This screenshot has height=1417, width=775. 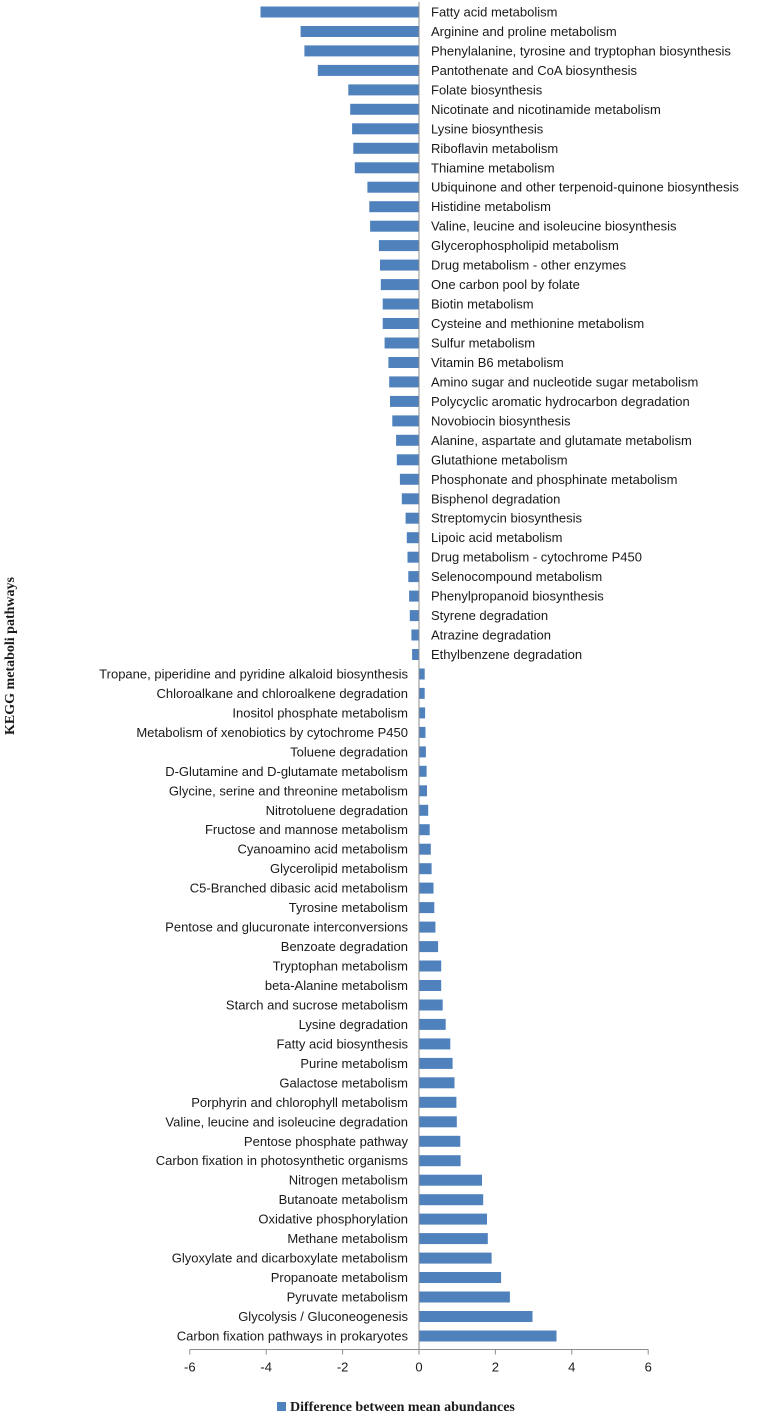 What do you see at coordinates (537, 323) in the screenshot?
I see `category-label: Cysteine and methionine metabolism` at bounding box center [537, 323].